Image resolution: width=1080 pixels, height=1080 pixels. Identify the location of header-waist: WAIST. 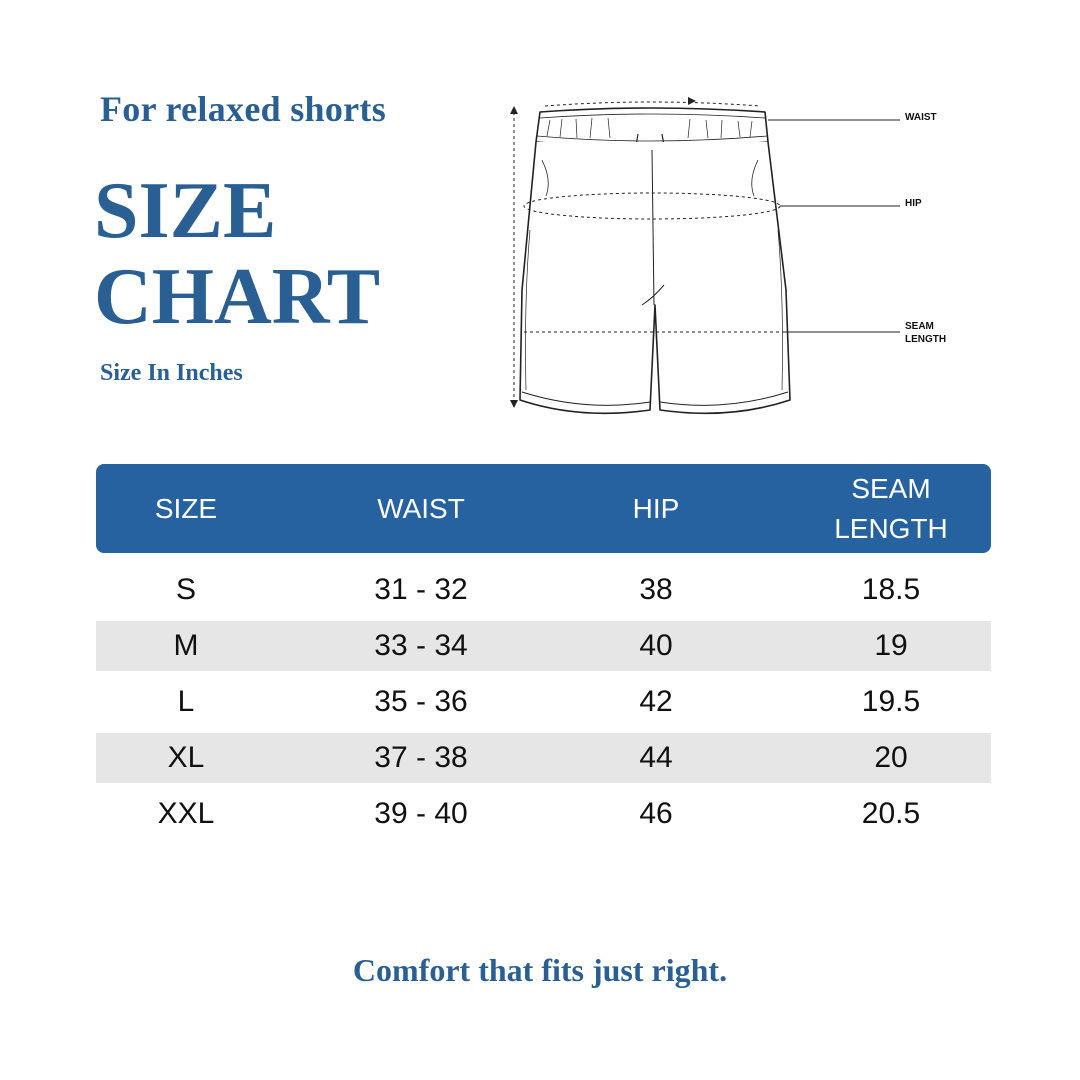
(421, 508).